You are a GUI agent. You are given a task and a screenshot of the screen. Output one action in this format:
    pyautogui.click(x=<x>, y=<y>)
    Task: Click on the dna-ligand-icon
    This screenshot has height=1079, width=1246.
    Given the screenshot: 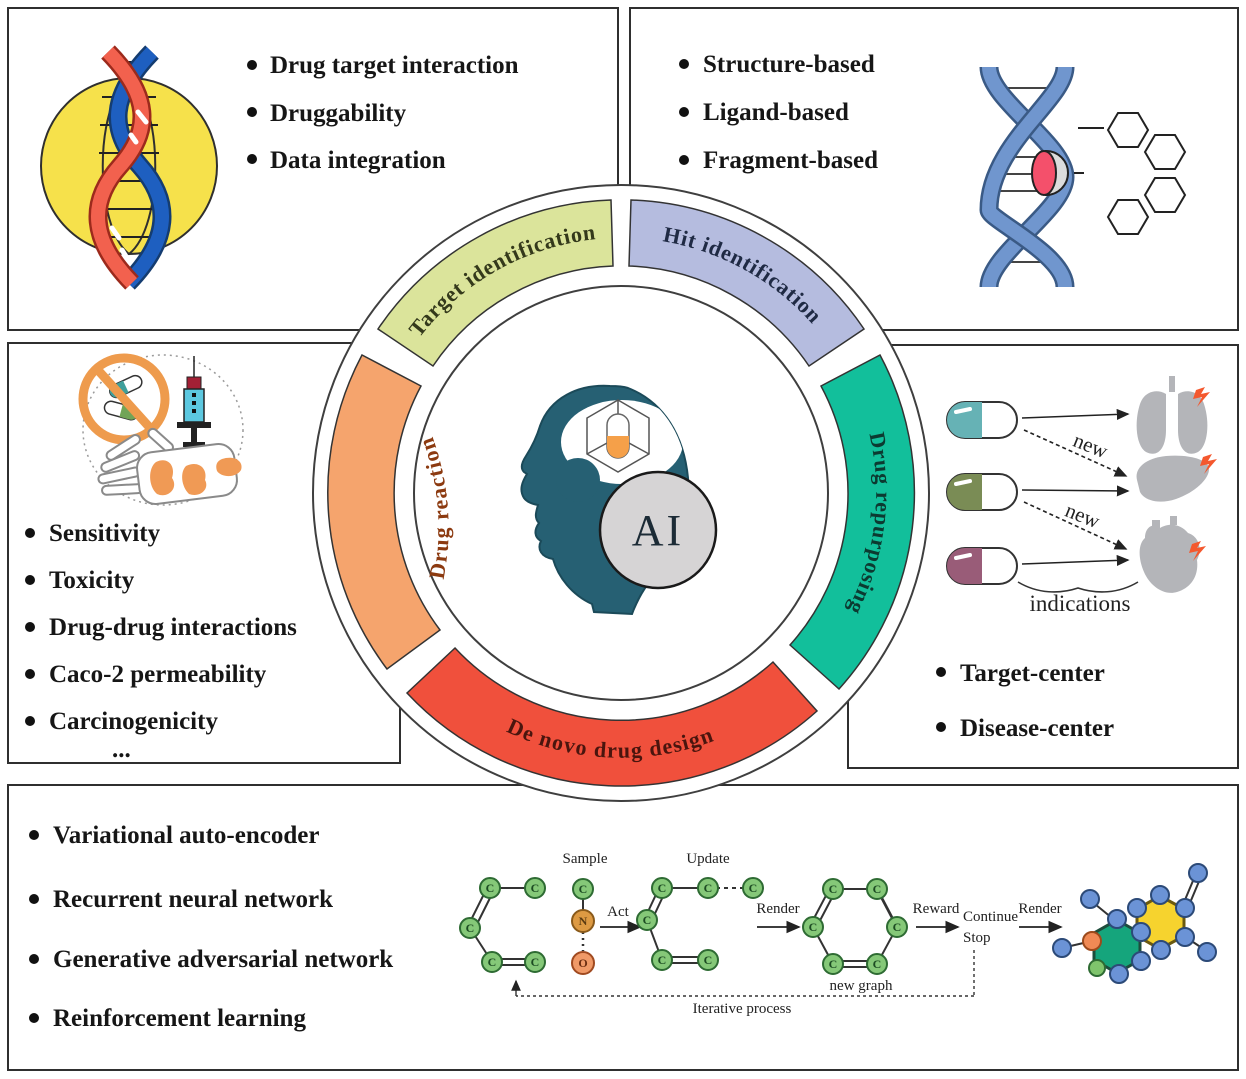 What is the action you would take?
    pyautogui.click(x=1083, y=177)
    